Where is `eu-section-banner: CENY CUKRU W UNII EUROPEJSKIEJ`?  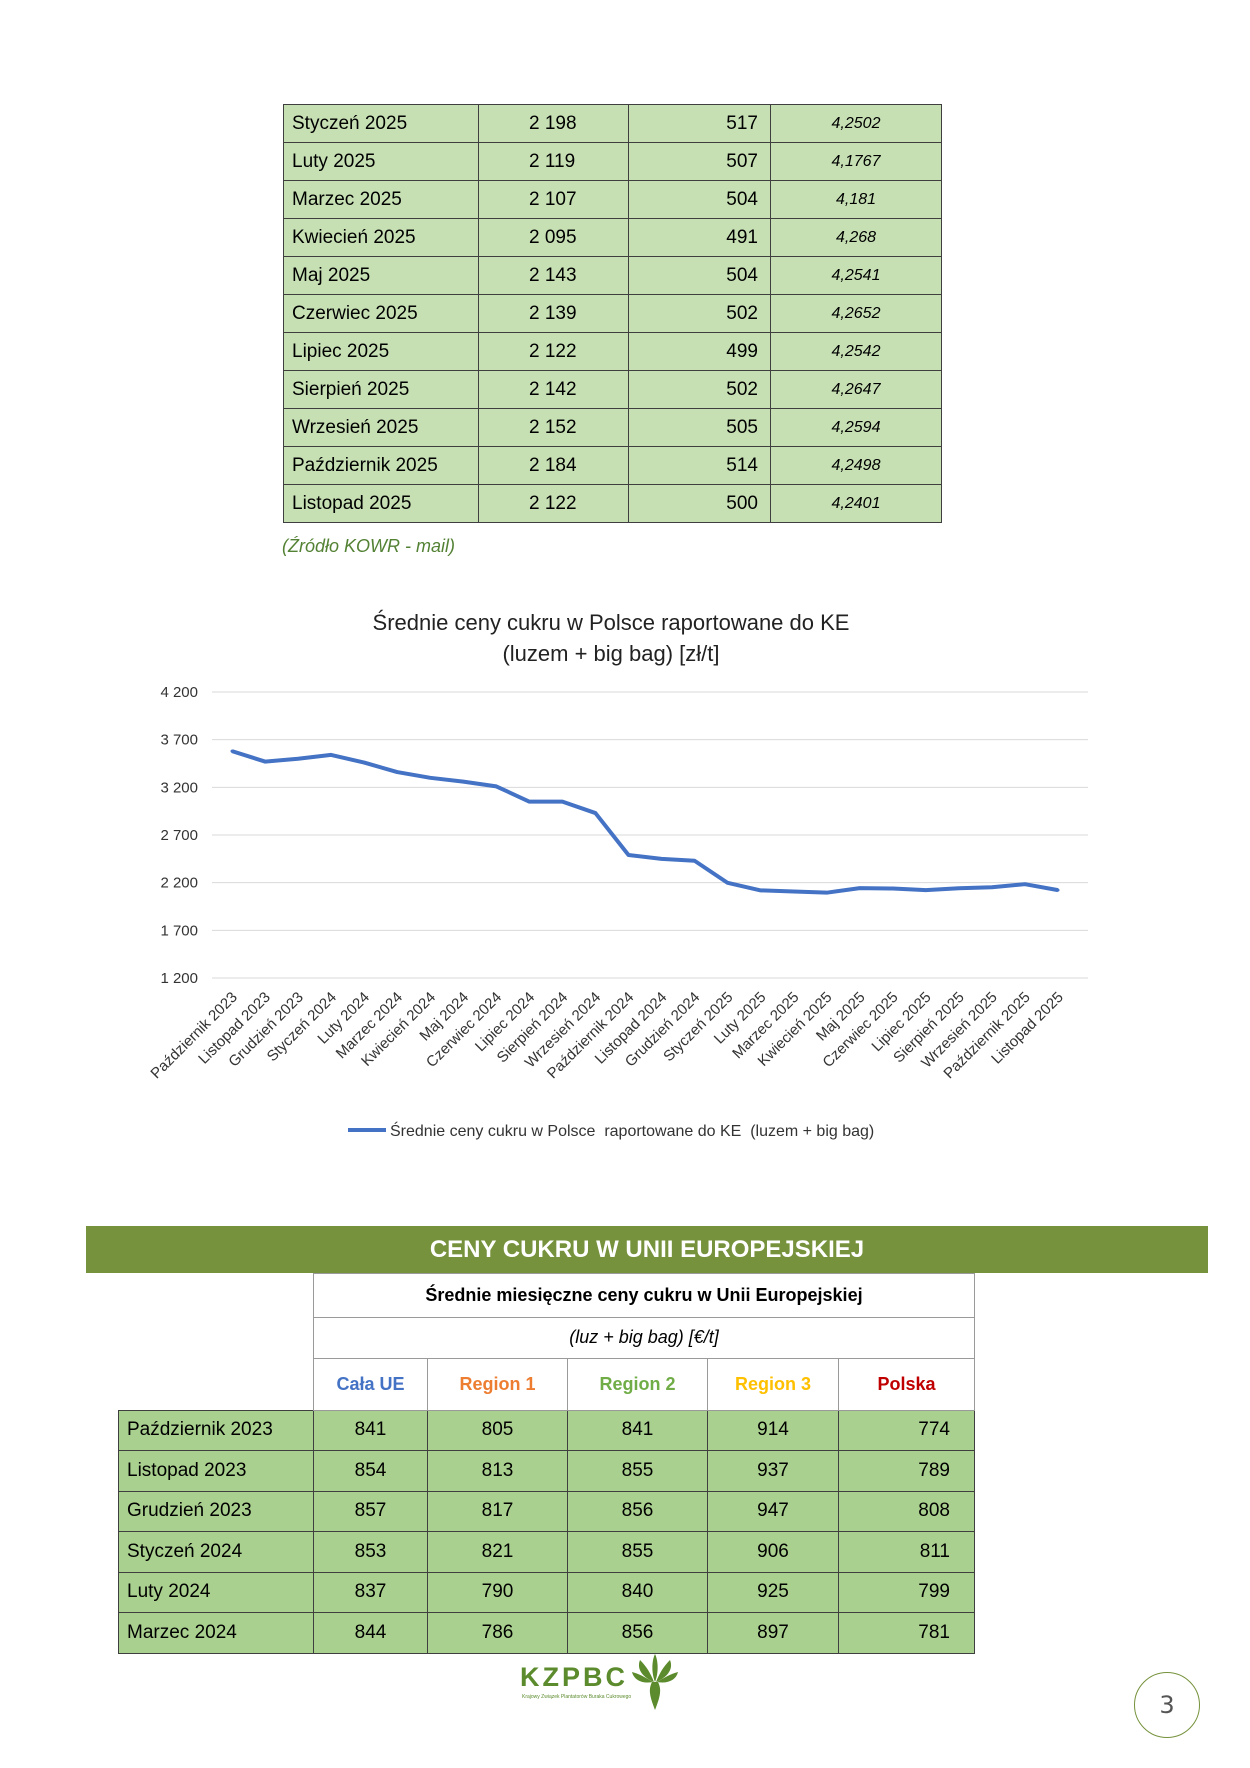 eu-section-banner: CENY CUKRU W UNII EUROPEJSKIEJ is located at coordinates (647, 1249).